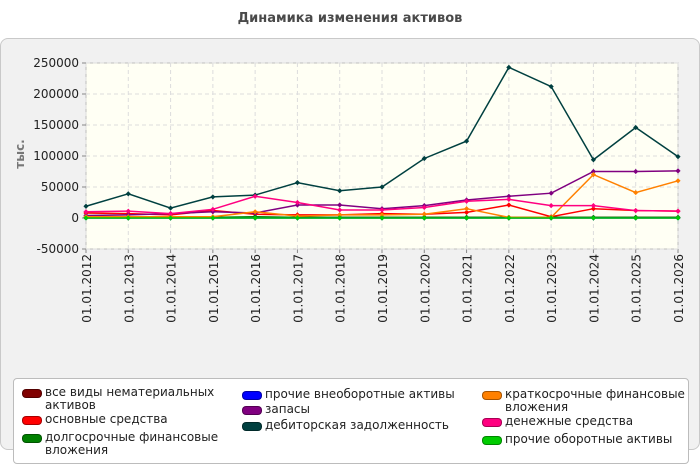 Image resolution: width=700 pixels, height=464 pixels. Describe the element at coordinates (360, 394) in the screenshot. I see `legend-label: прочие внеоборотные активы` at that location.